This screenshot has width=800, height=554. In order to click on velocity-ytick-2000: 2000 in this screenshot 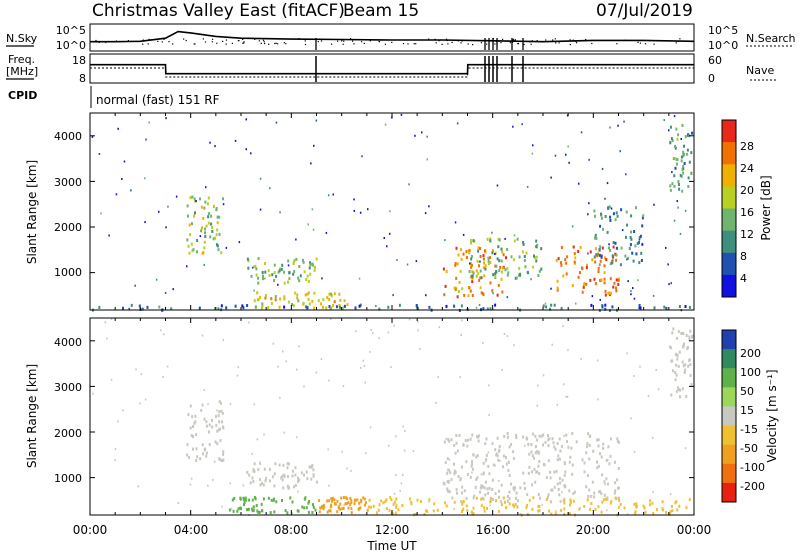, I will do `click(68, 433)`.